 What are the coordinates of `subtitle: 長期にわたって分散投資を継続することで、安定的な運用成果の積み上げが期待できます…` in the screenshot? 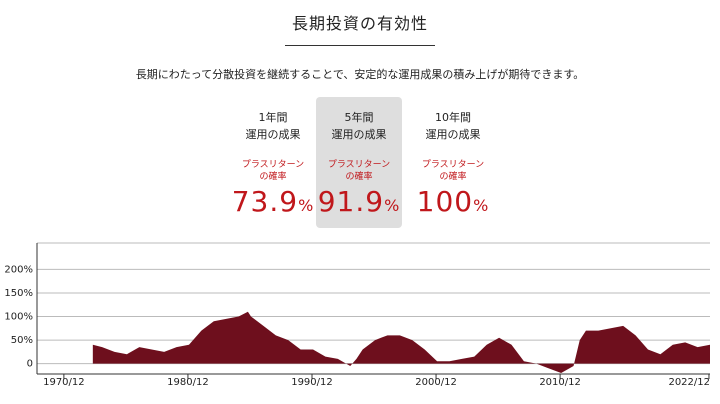 It's located at (360, 74).